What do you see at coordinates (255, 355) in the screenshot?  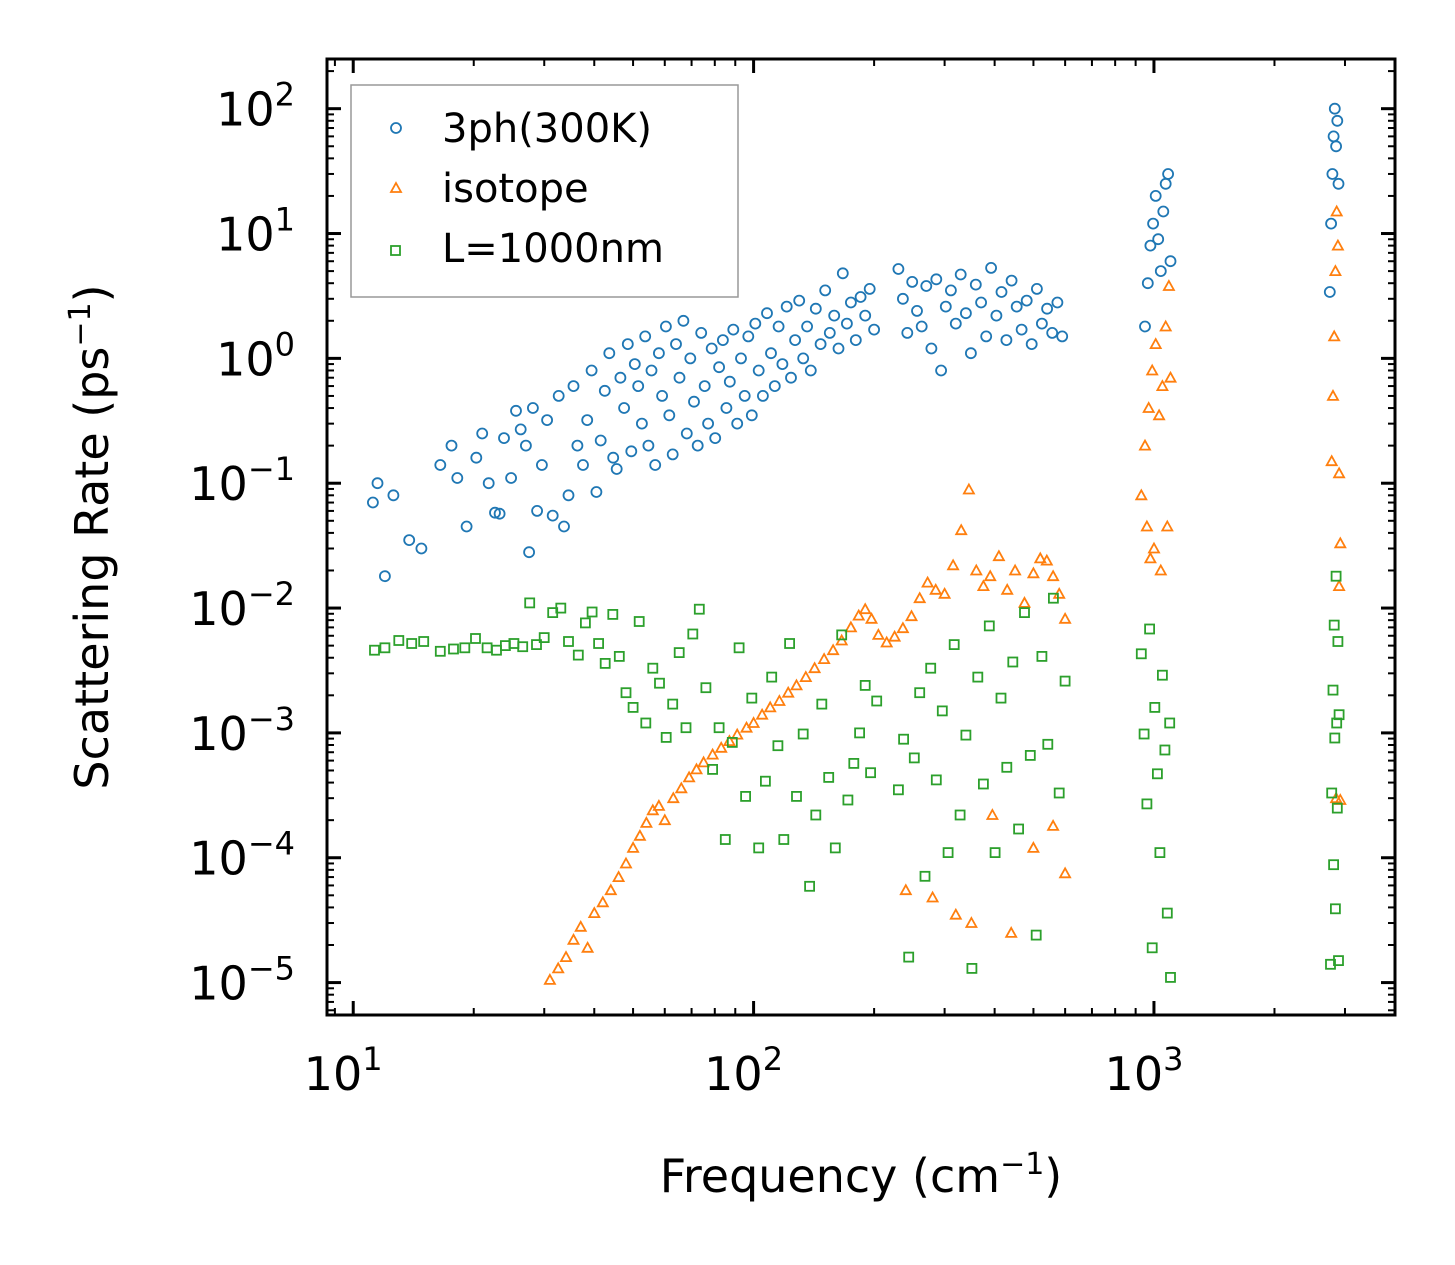 I see `y-tick-label-5: 10⁰` at bounding box center [255, 355].